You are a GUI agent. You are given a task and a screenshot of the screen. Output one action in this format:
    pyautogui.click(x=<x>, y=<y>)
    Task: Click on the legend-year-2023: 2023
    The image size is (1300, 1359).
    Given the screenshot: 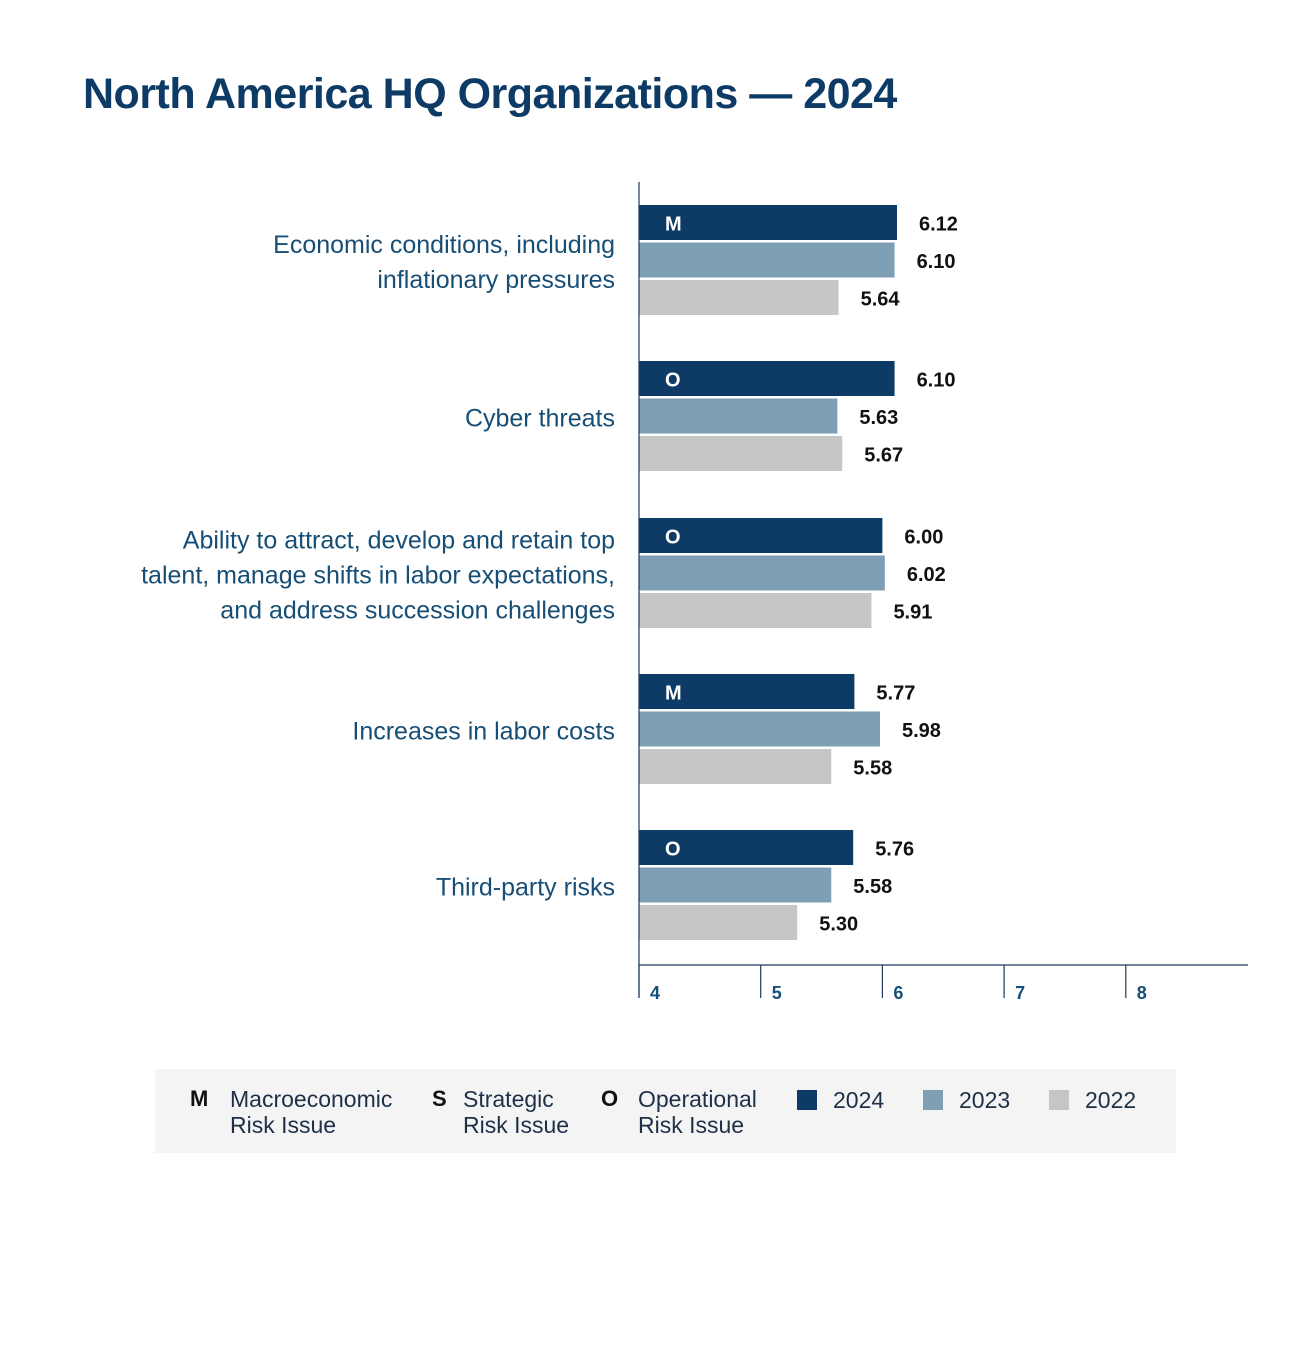 What is the action you would take?
    pyautogui.click(x=985, y=1100)
    